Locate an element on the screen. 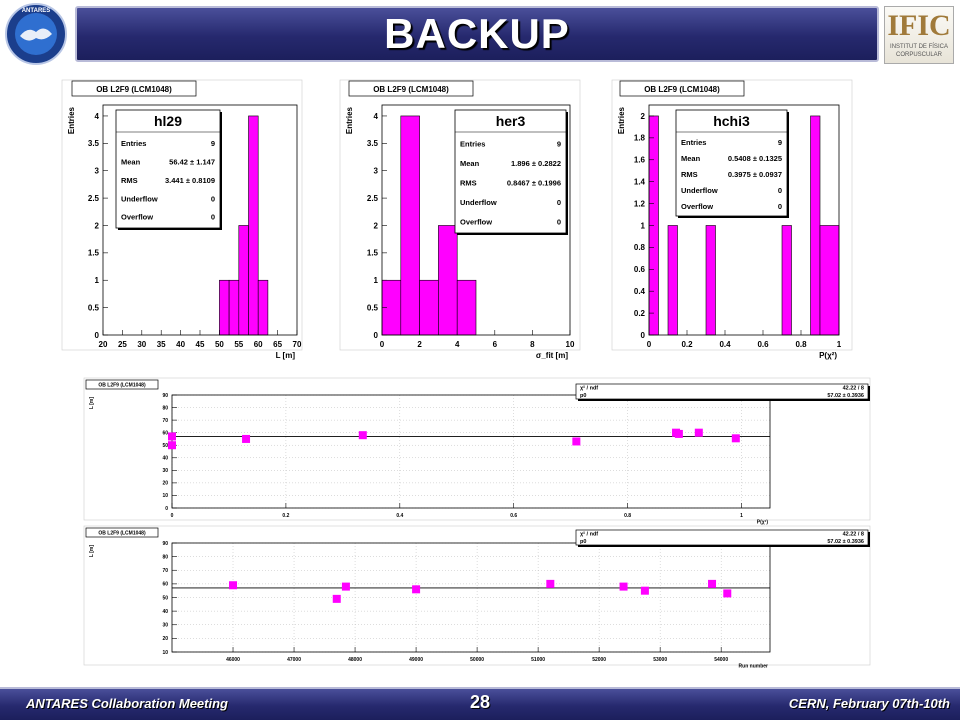 The height and width of the screenshot is (720, 960). stats-value: 56.42 ± 1.147 is located at coordinates (192, 162).